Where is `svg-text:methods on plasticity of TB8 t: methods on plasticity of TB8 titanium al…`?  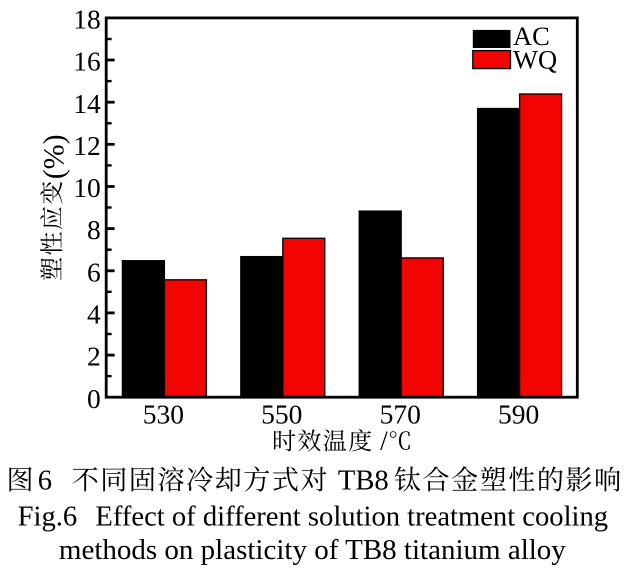 svg-text:methods on plasticity of TB8 t: methods on plasticity of TB8 titanium al… is located at coordinates (312, 550).